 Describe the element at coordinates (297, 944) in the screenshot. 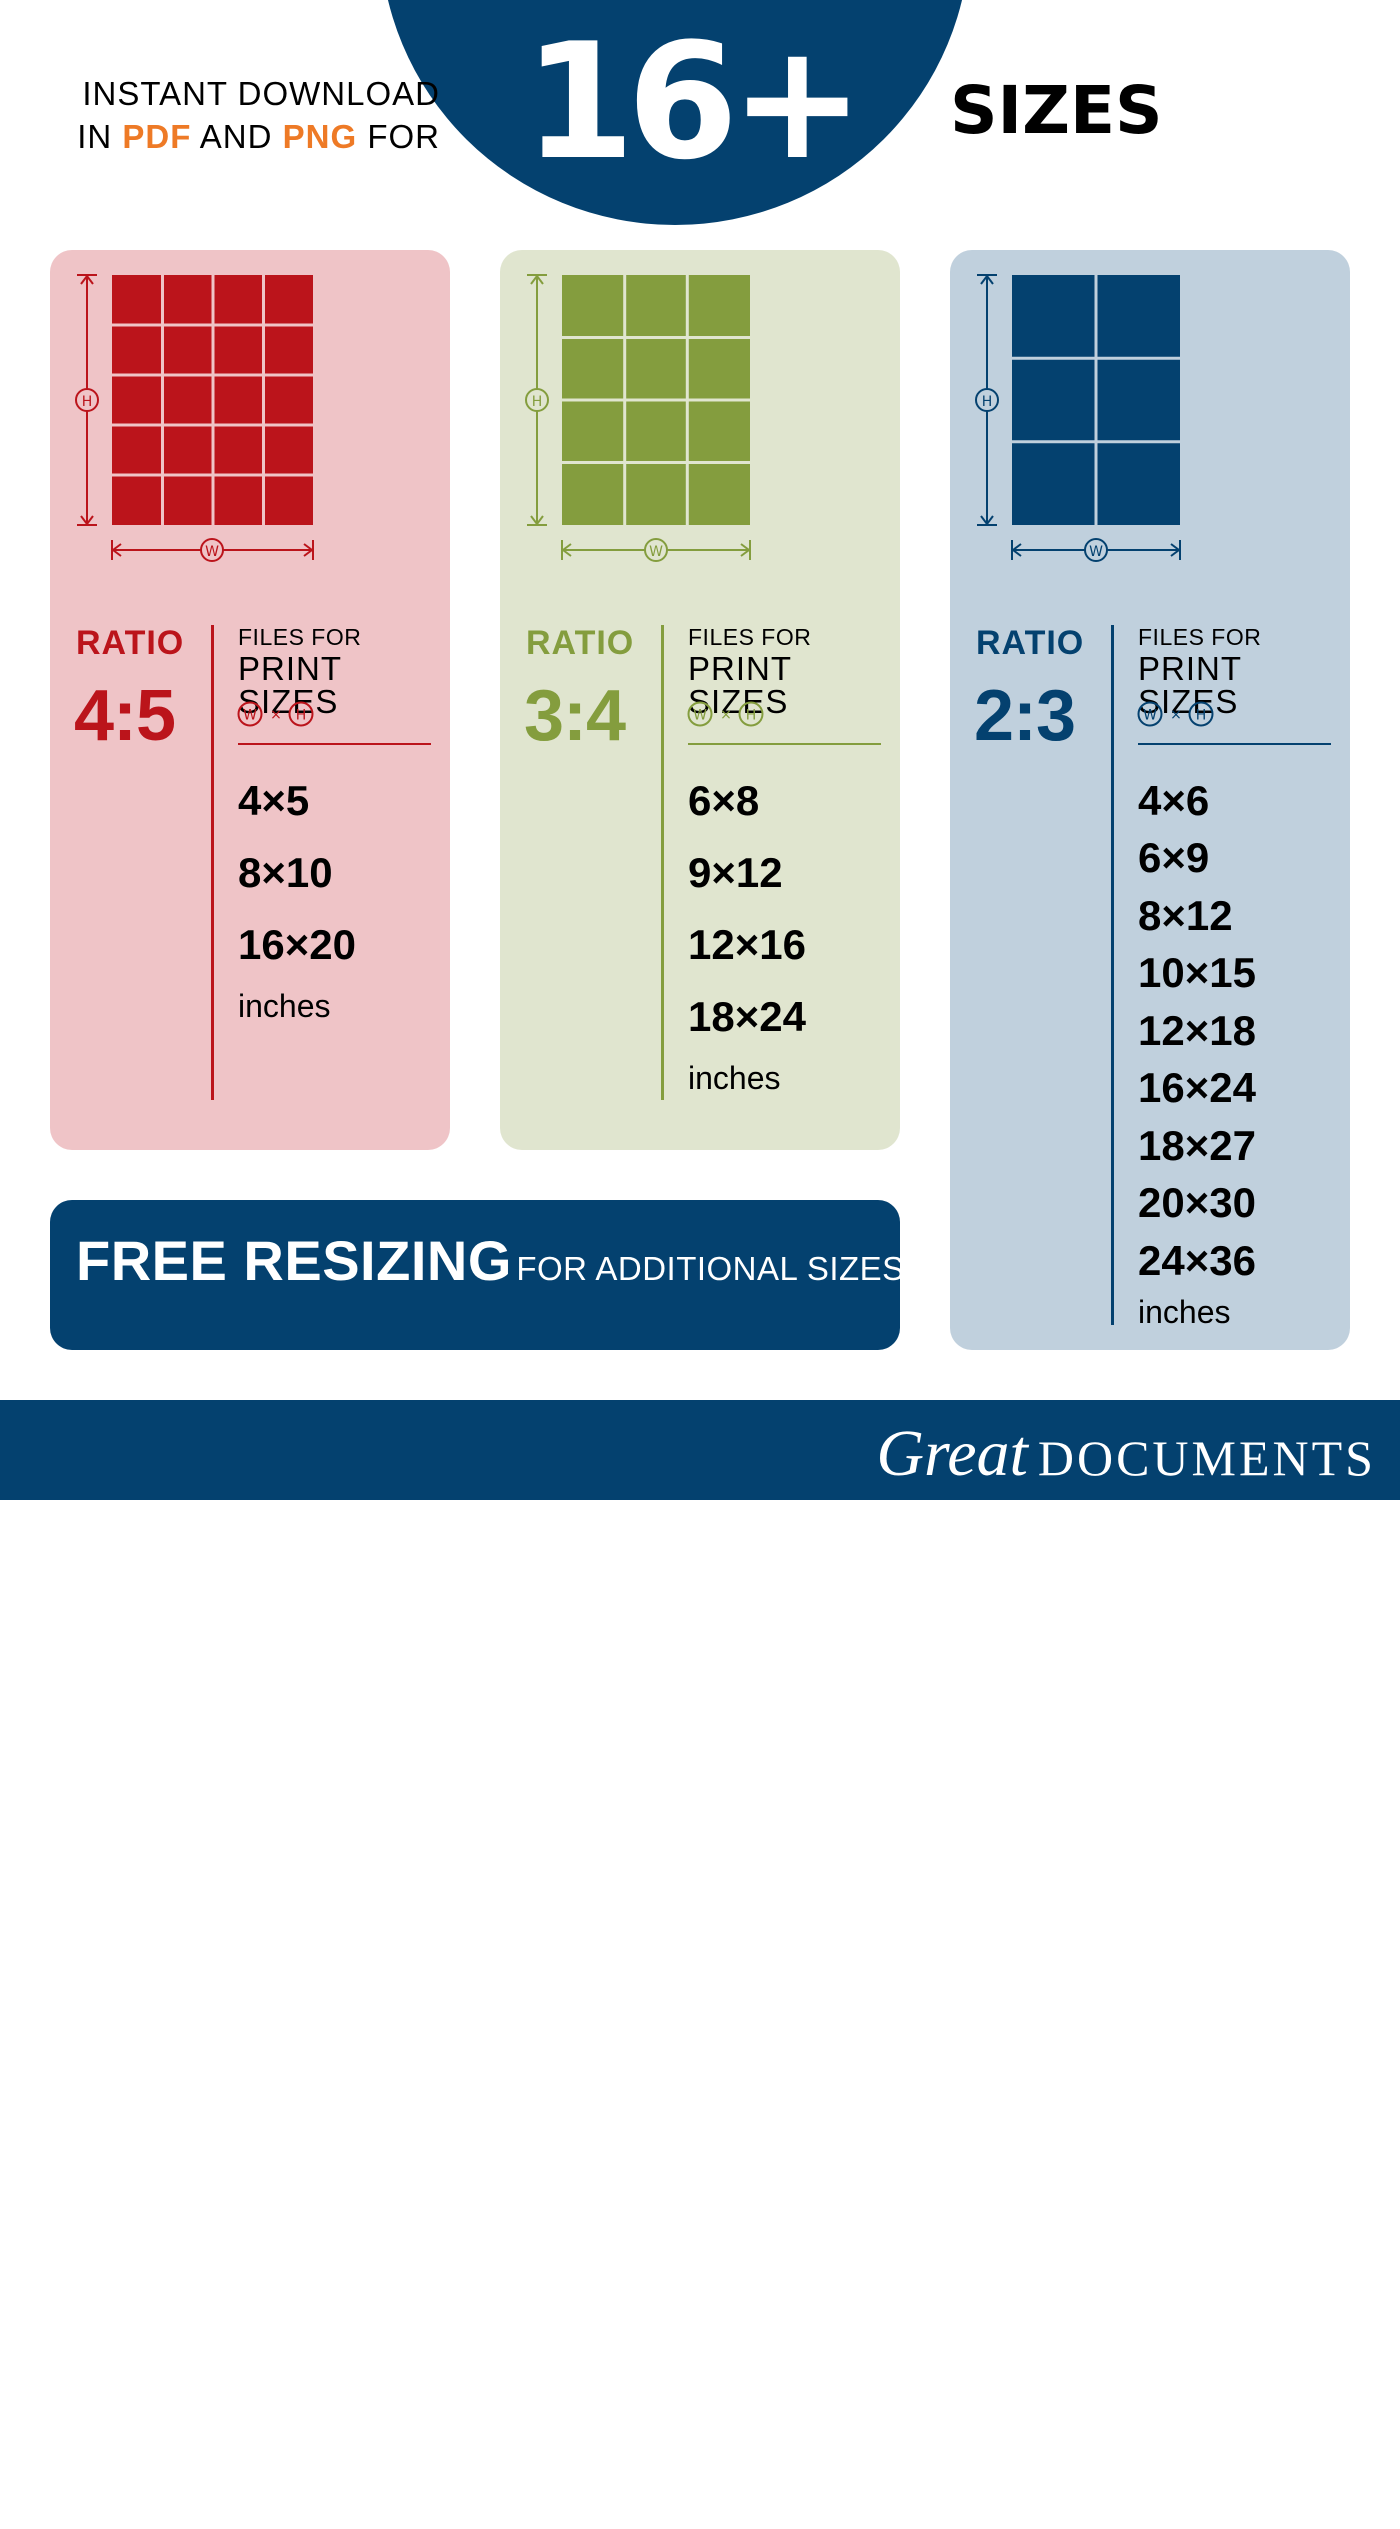

I see `size-item: 16×20` at that location.